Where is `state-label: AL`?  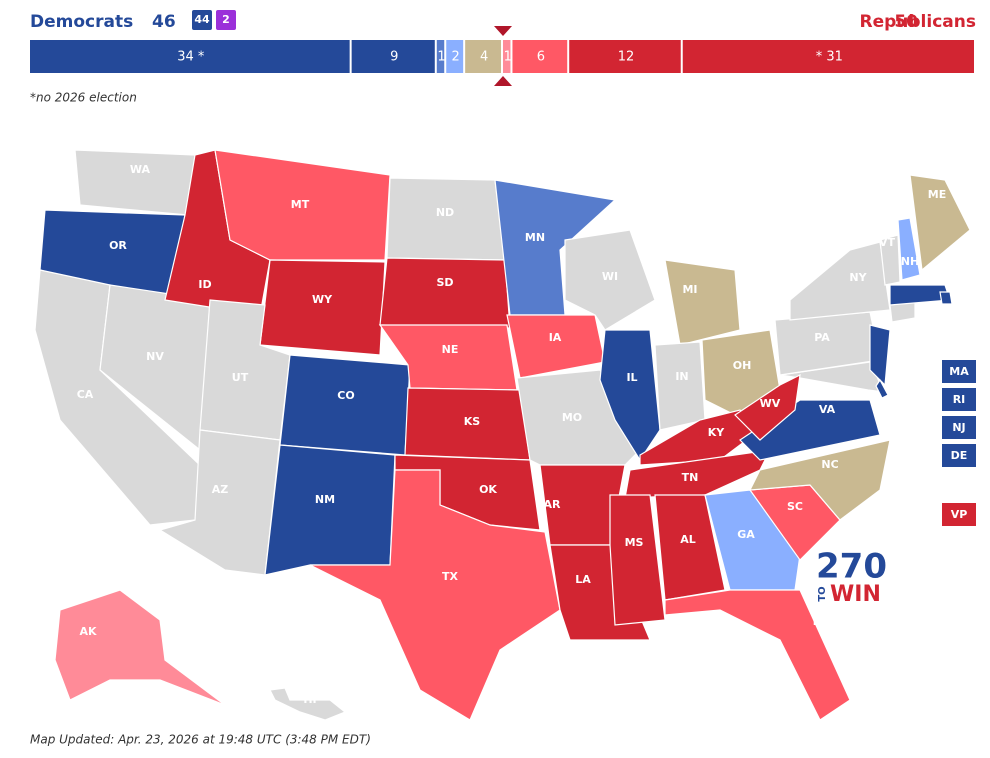 state-label: AL is located at coordinates (688, 539).